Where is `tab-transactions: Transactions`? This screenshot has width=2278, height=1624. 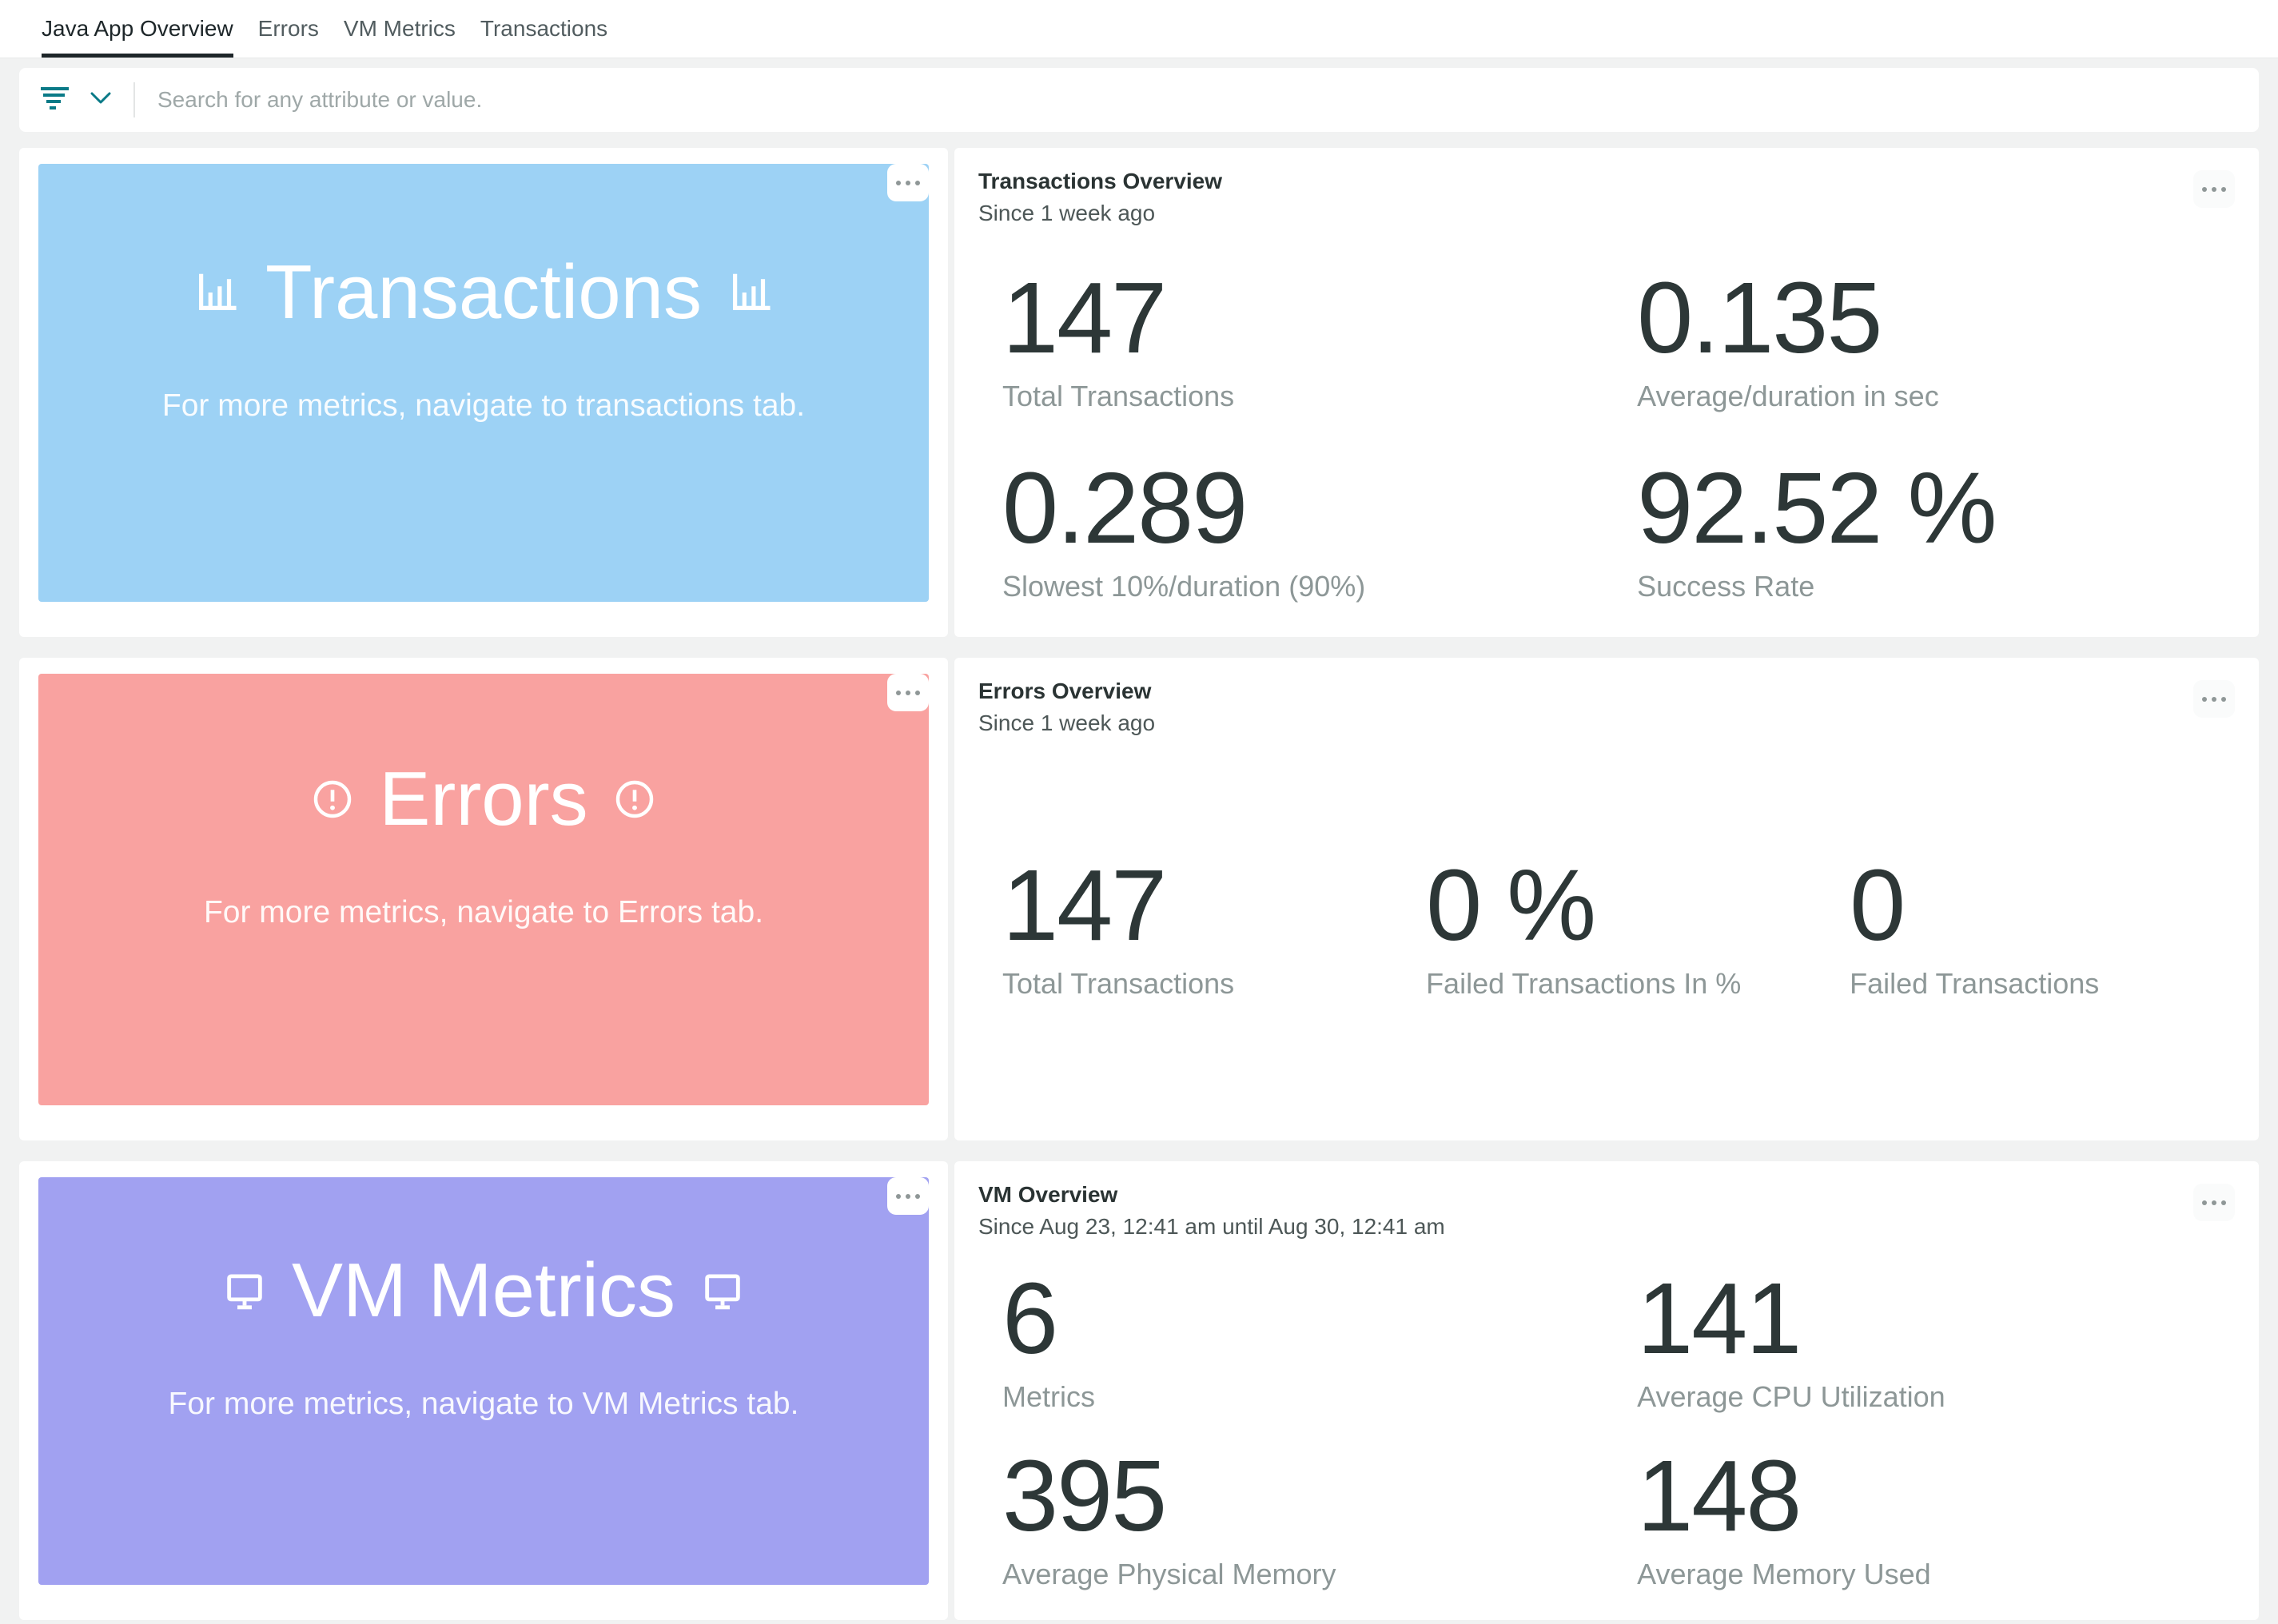 tab-transactions: Transactions is located at coordinates (544, 28).